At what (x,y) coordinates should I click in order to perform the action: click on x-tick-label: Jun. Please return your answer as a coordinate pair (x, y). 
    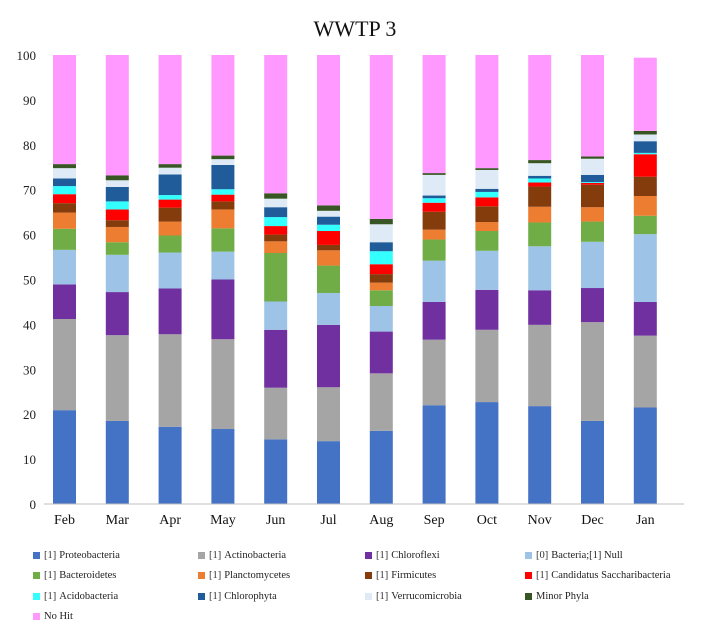
    Looking at the image, I should click on (275, 520).